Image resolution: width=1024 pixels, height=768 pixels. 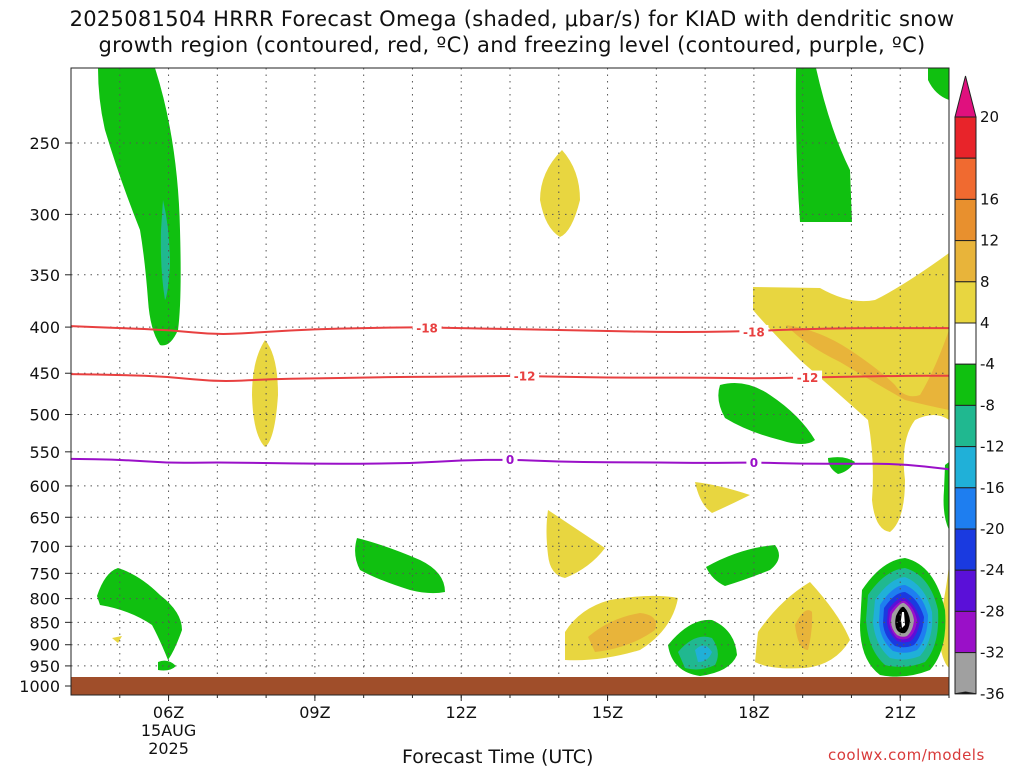 I want to click on colorbar-tick-label: -4, so click(x=987, y=364).